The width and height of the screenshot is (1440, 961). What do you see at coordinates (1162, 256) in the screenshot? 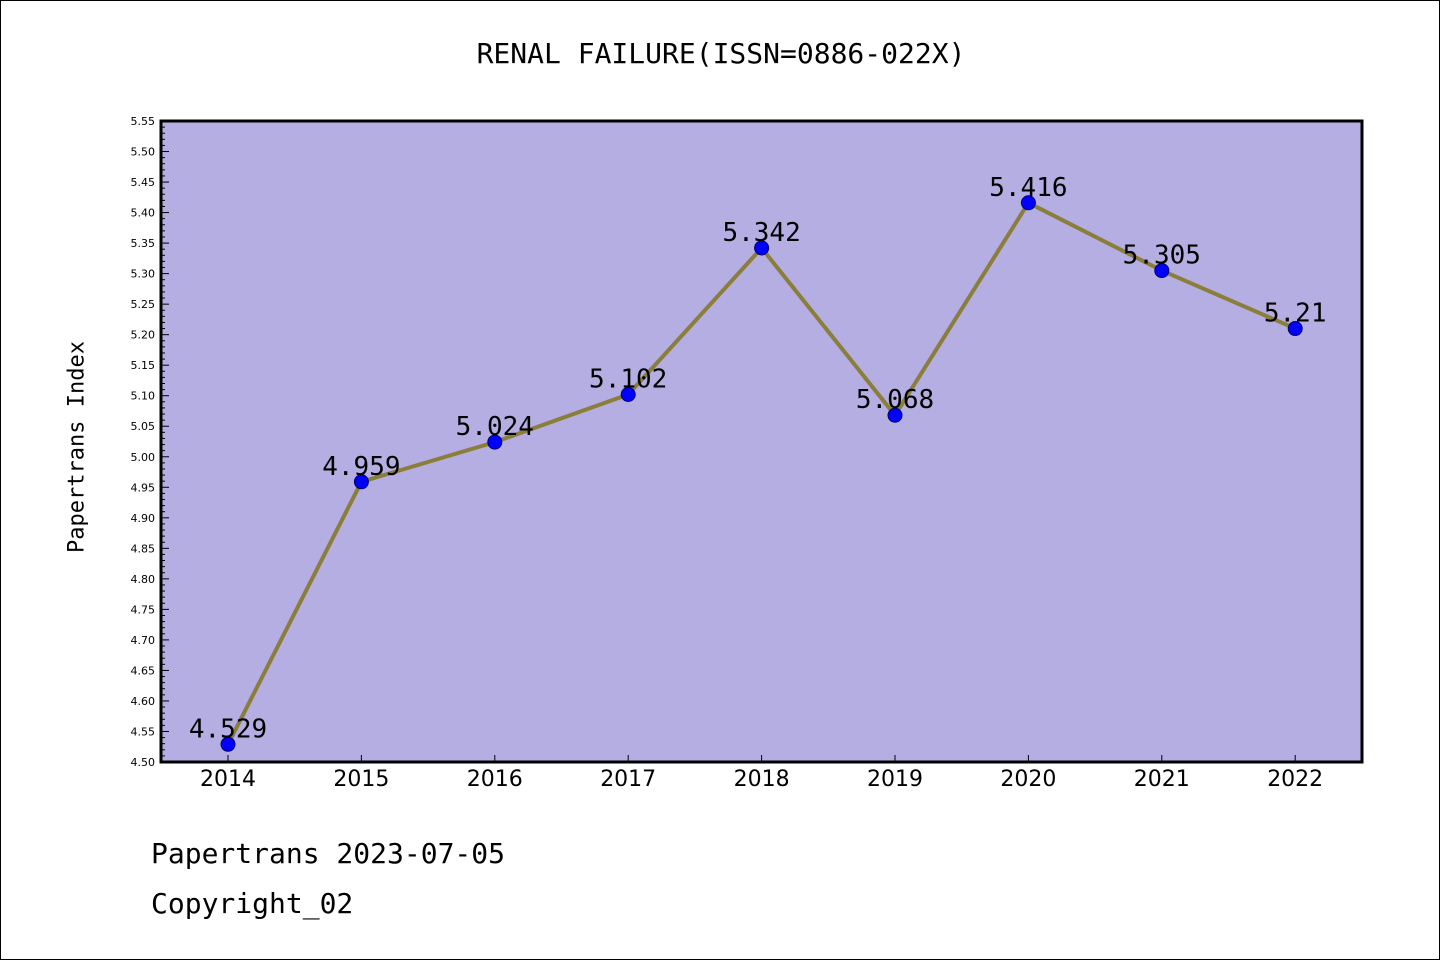
I see `data-label: 5.305` at bounding box center [1162, 256].